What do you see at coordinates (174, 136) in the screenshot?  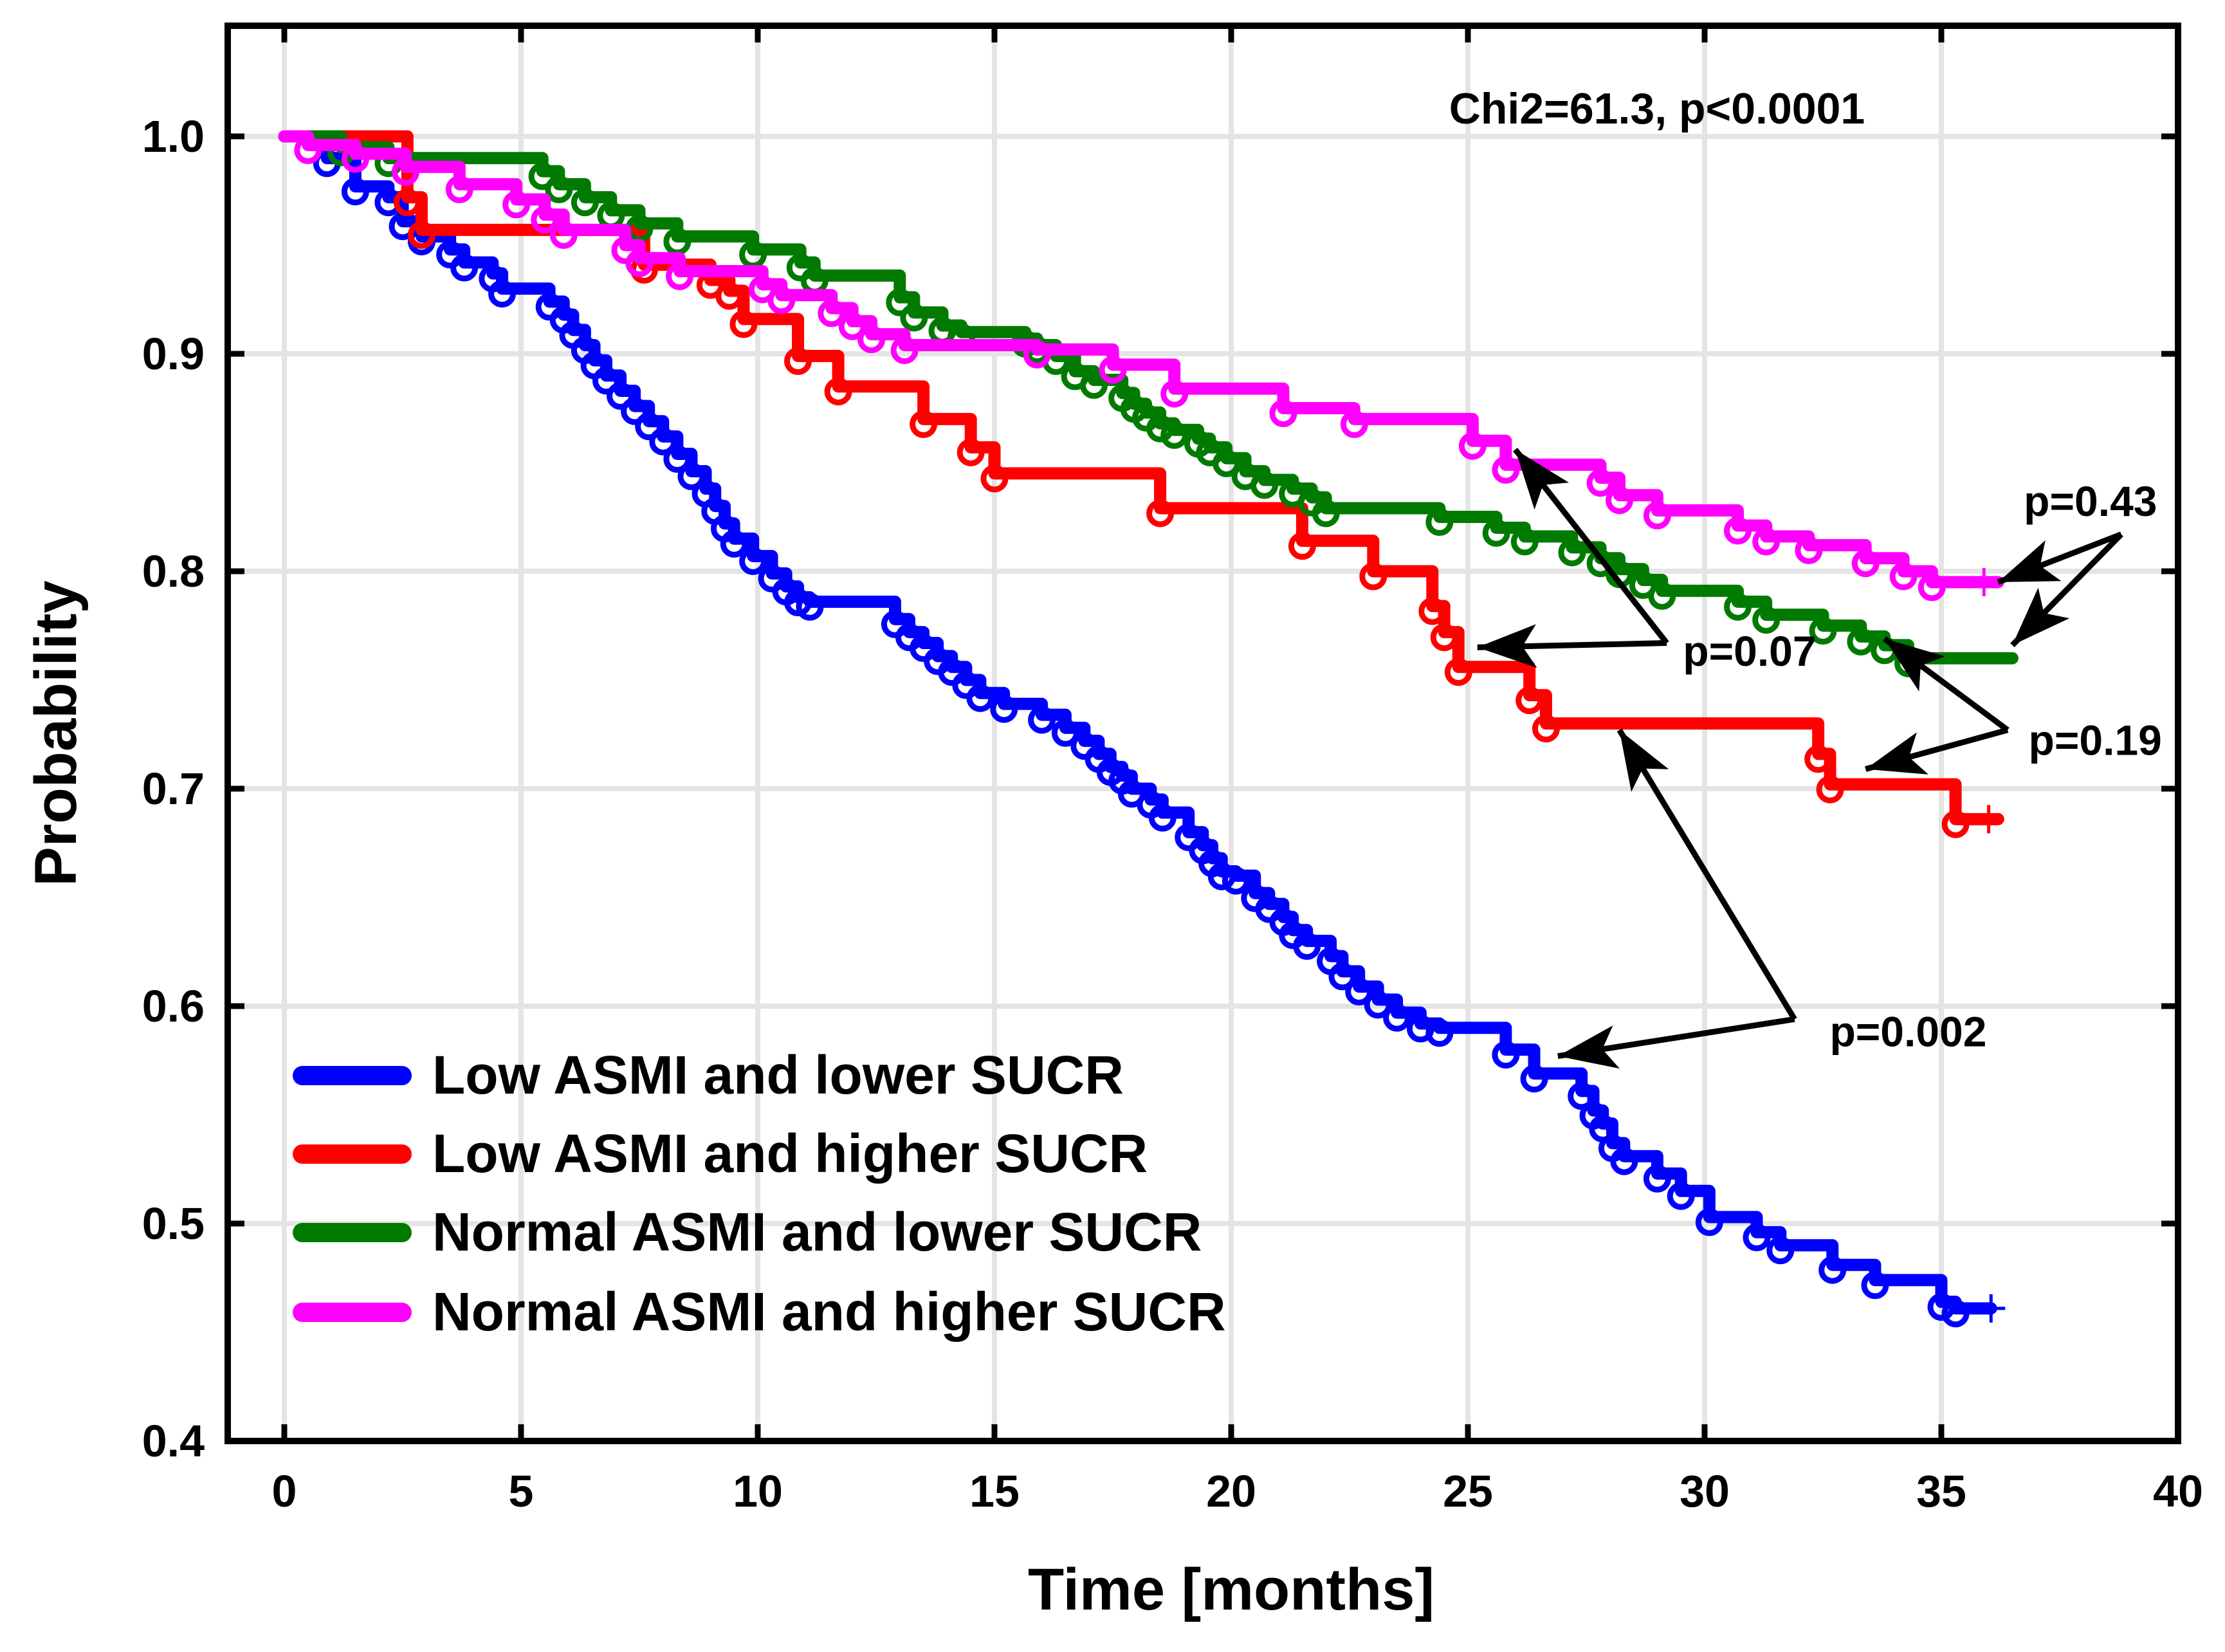 I see `y-tick-label: 1.0` at bounding box center [174, 136].